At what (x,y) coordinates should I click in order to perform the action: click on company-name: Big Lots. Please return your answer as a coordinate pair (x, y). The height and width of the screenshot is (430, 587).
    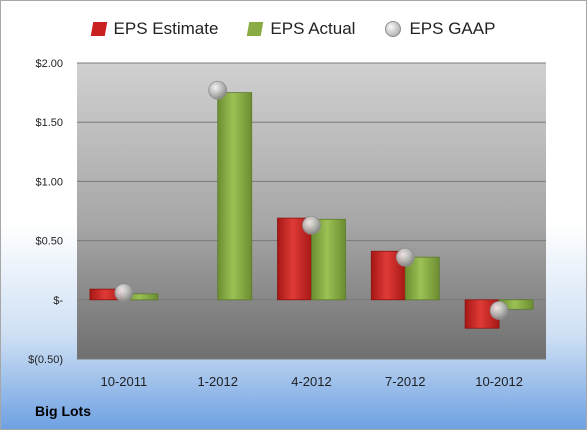
    Looking at the image, I should click on (63, 411).